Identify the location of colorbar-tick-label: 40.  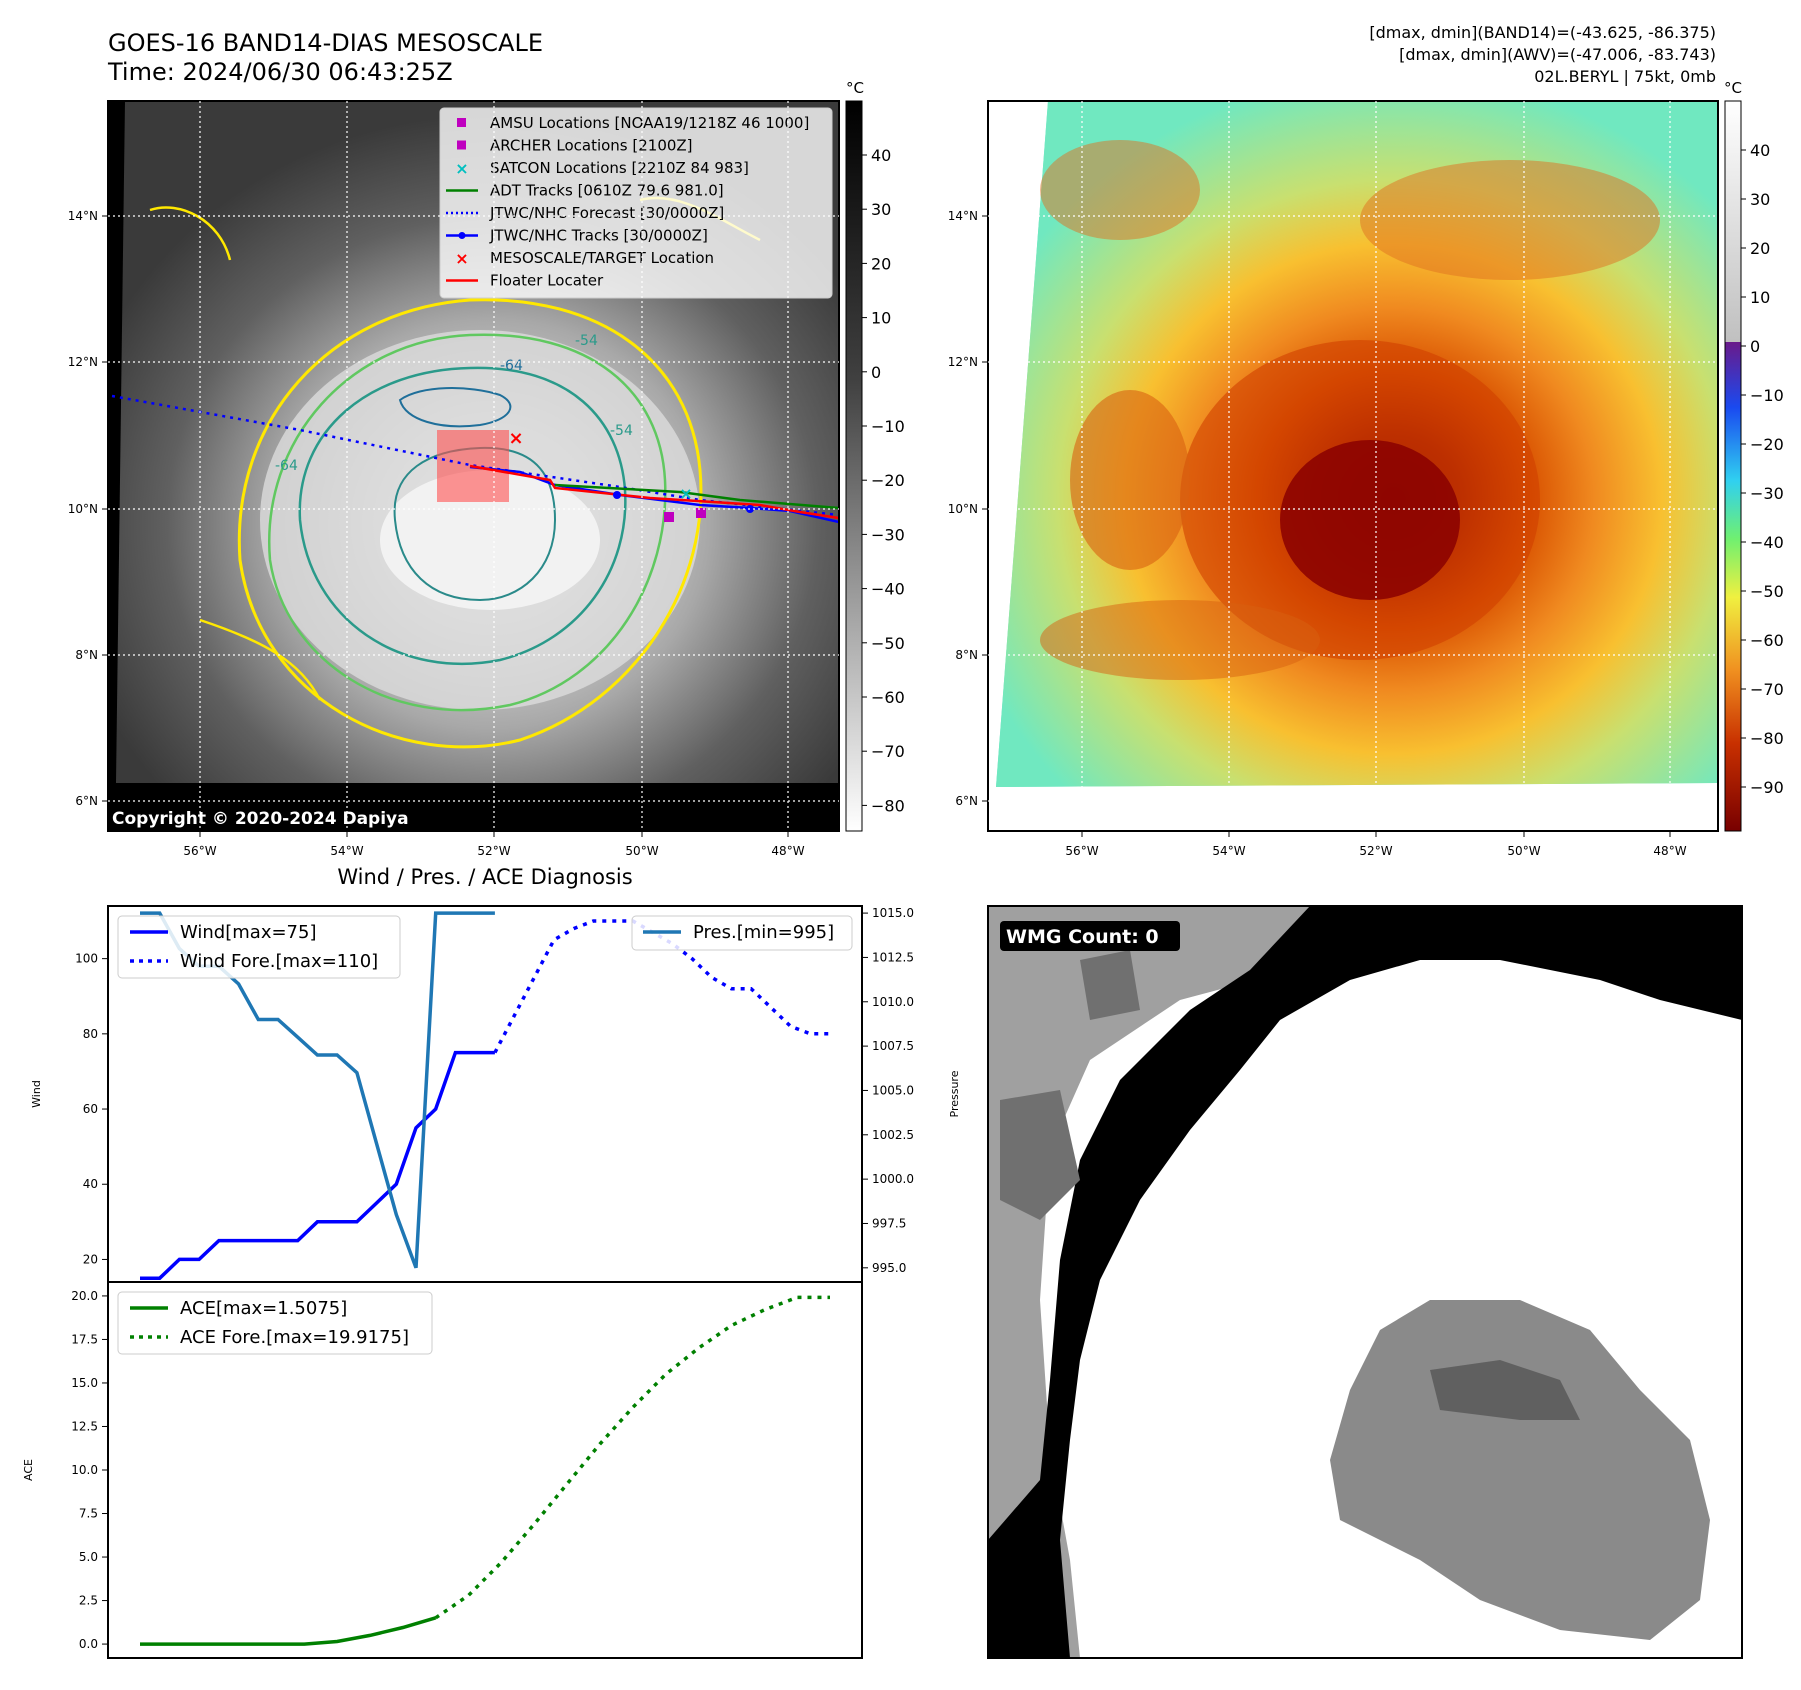
(881, 155).